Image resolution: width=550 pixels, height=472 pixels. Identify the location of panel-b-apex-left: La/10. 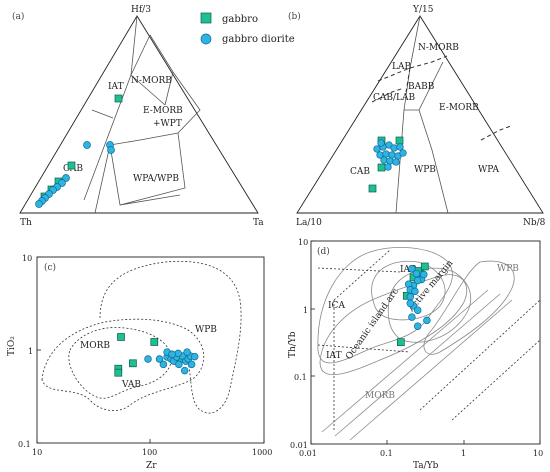
(309, 223).